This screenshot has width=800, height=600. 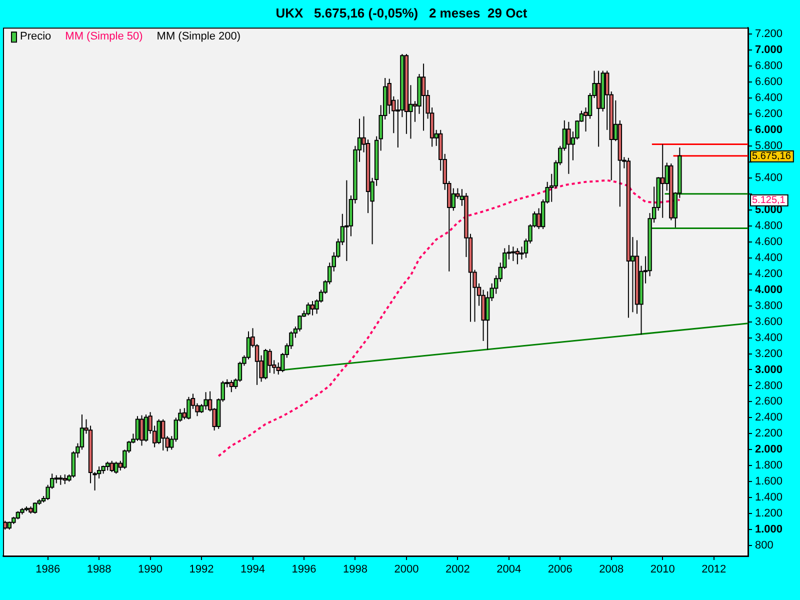 I want to click on y-tick-label: 4.000, so click(x=769, y=290).